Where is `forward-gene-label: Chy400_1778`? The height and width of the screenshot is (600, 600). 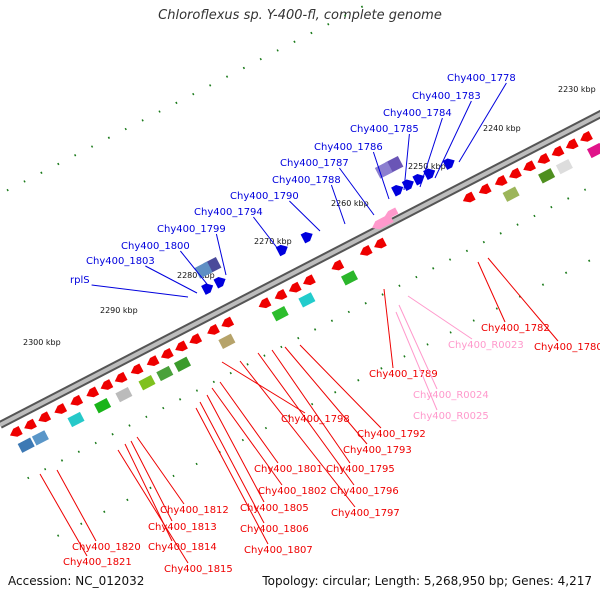 forward-gene-label: Chy400_1778 is located at coordinates (481, 78).